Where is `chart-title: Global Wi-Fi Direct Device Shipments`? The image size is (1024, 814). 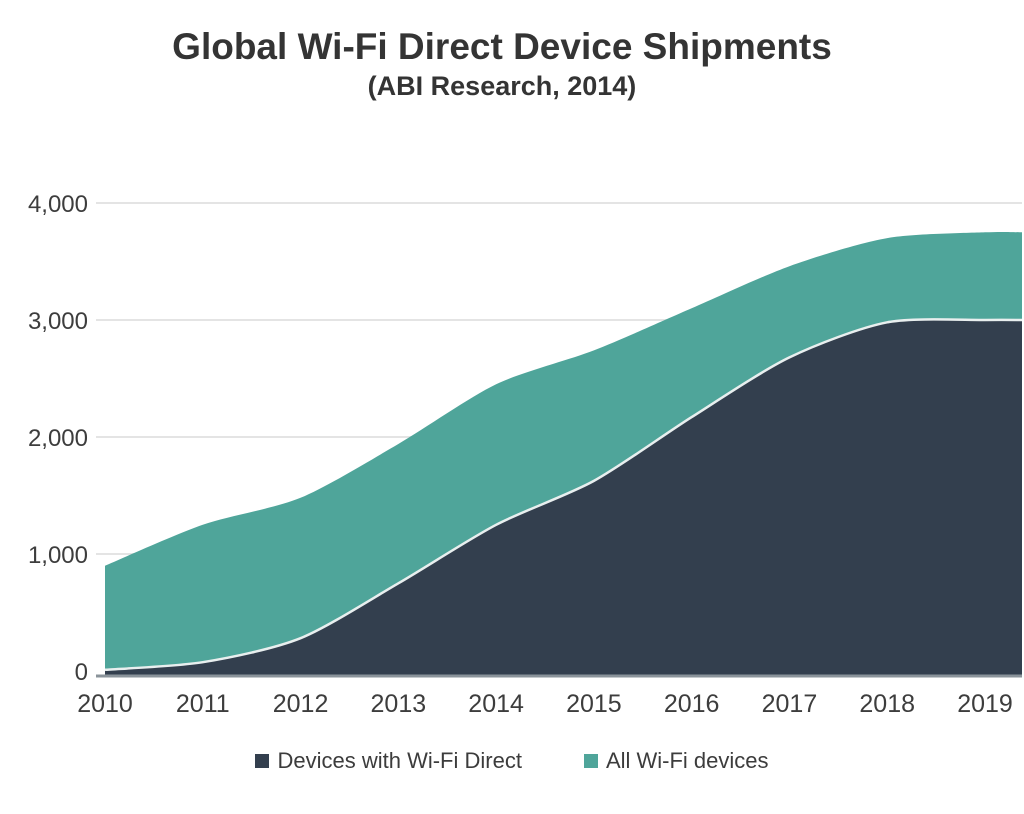 chart-title: Global Wi-Fi Direct Device Shipments is located at coordinates (502, 46).